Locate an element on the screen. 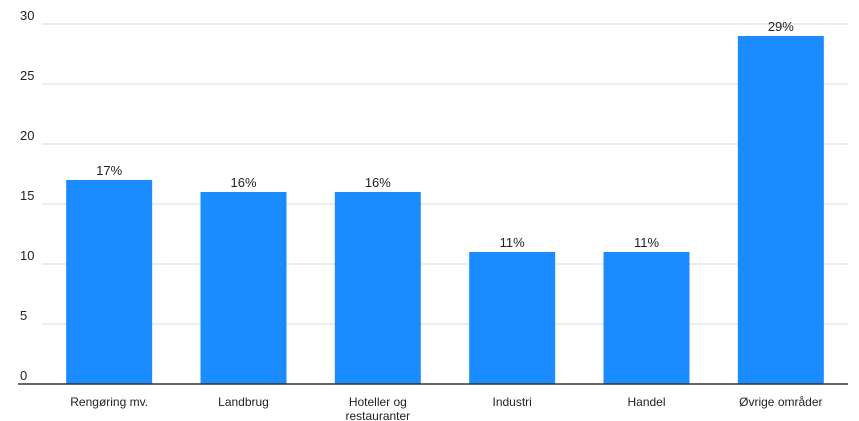 This screenshot has height=421, width=859. category-label: Handel is located at coordinates (646, 402).